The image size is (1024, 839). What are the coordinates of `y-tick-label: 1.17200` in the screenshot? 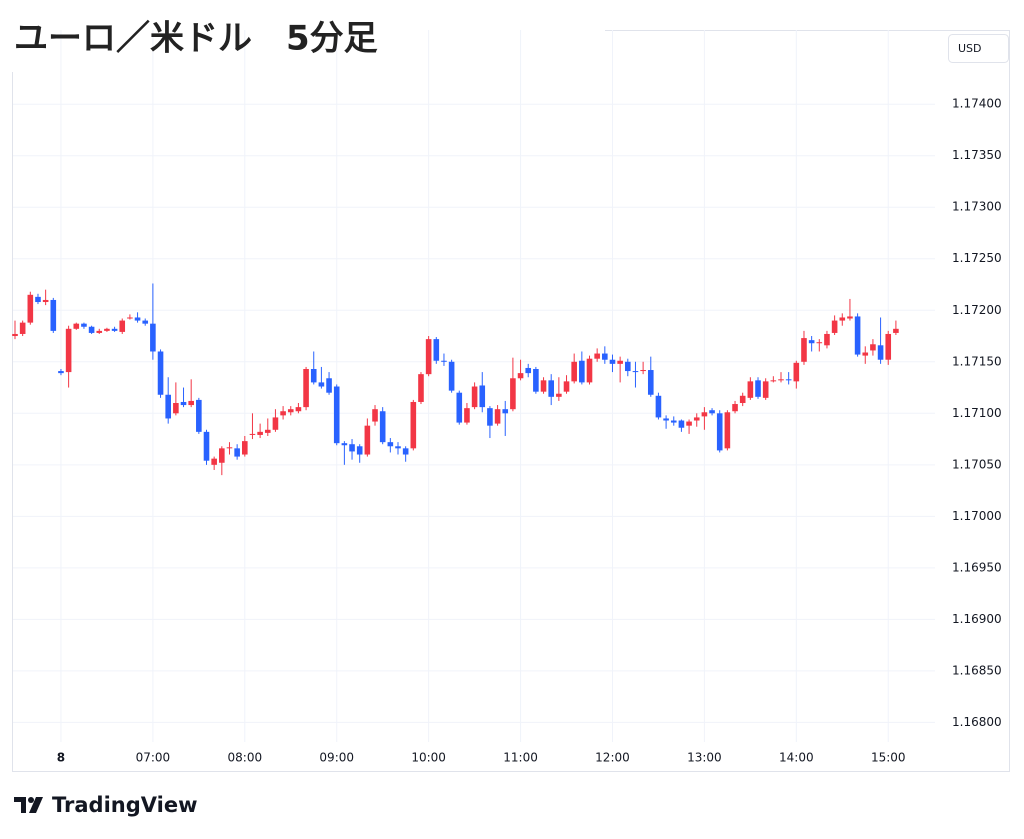 It's located at (977, 310).